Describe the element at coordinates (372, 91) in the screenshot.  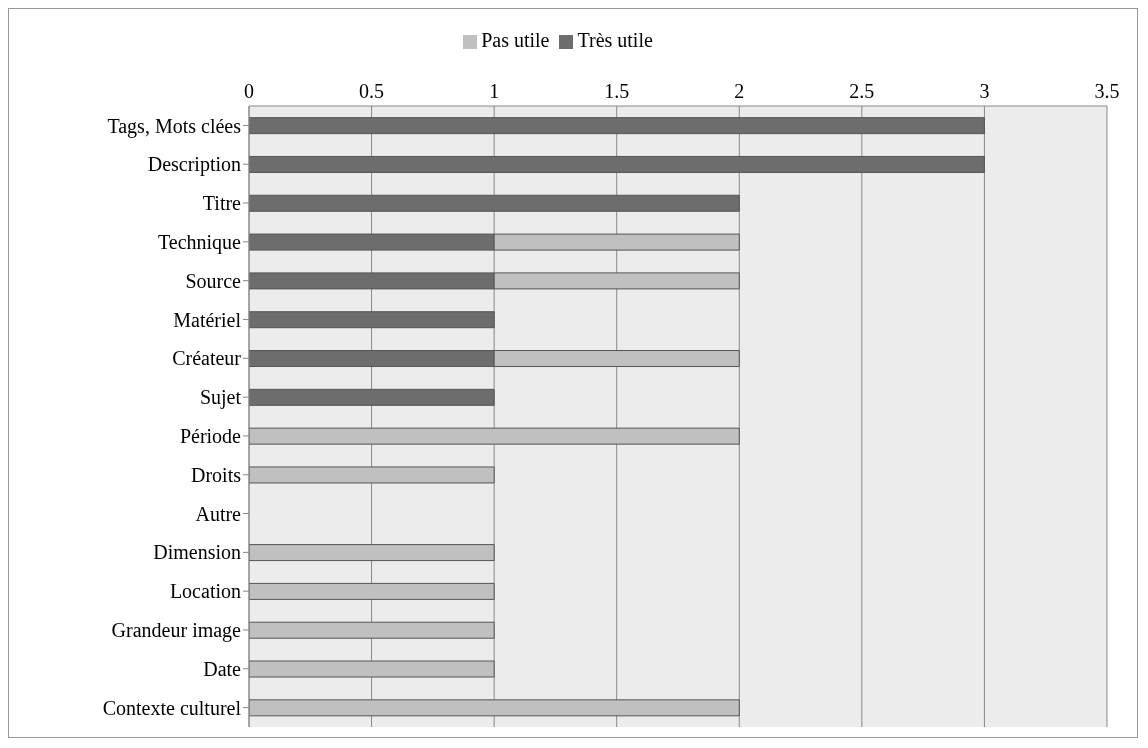
I see `x-tick-label: 0.5` at that location.